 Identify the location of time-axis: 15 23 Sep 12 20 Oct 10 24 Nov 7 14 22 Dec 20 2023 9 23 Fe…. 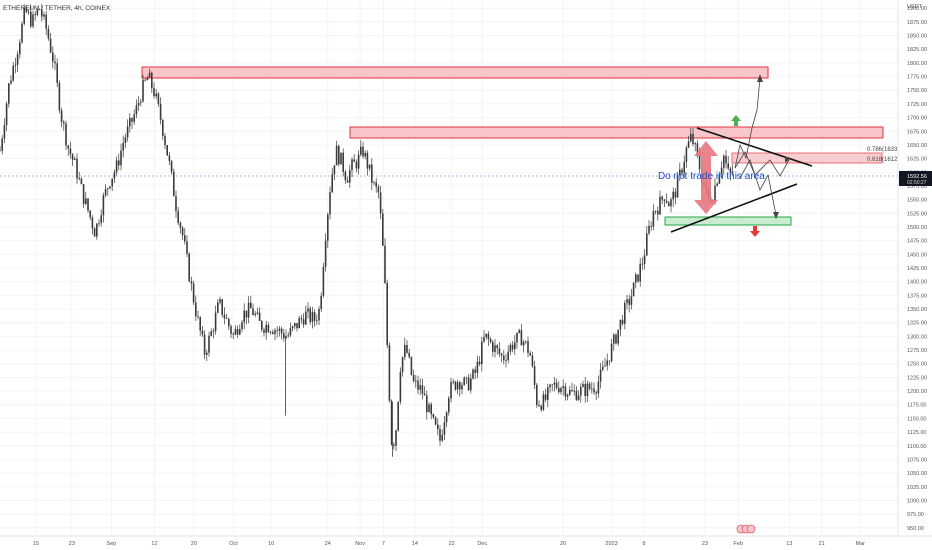
(449, 544).